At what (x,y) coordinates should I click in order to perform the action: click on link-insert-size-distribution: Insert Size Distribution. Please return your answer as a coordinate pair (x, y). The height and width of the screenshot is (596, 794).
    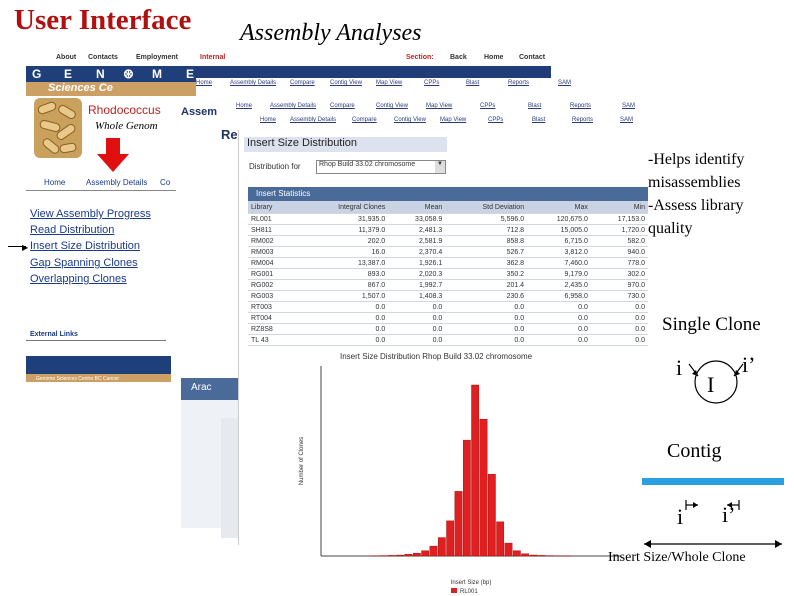
    Looking at the image, I should click on (85, 246).